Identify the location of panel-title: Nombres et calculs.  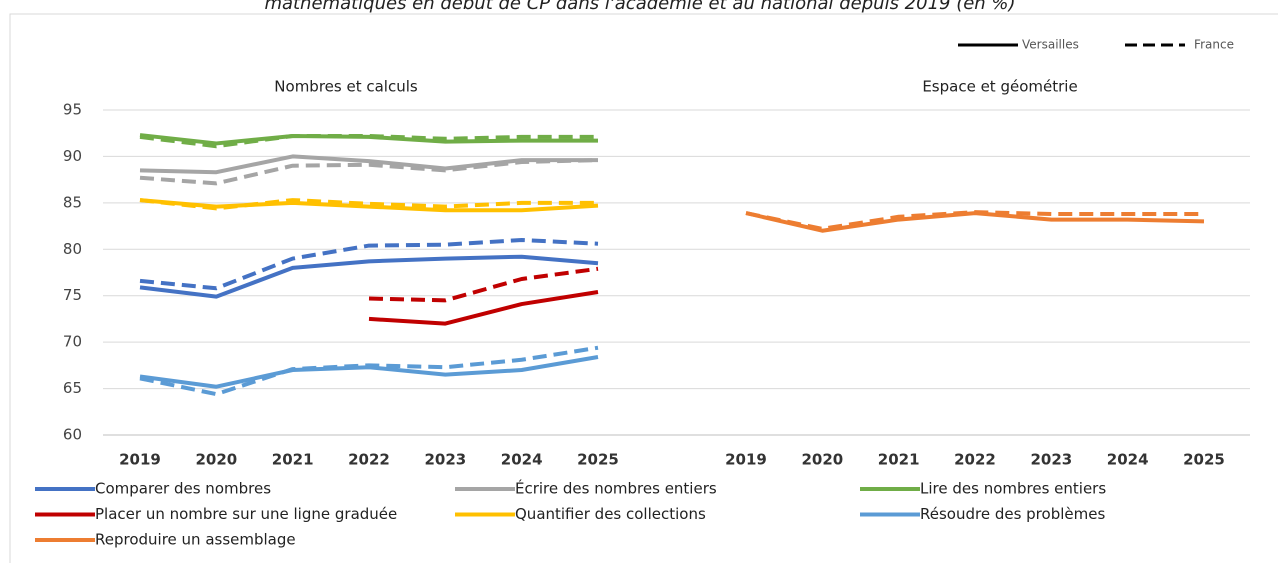
(346, 87).